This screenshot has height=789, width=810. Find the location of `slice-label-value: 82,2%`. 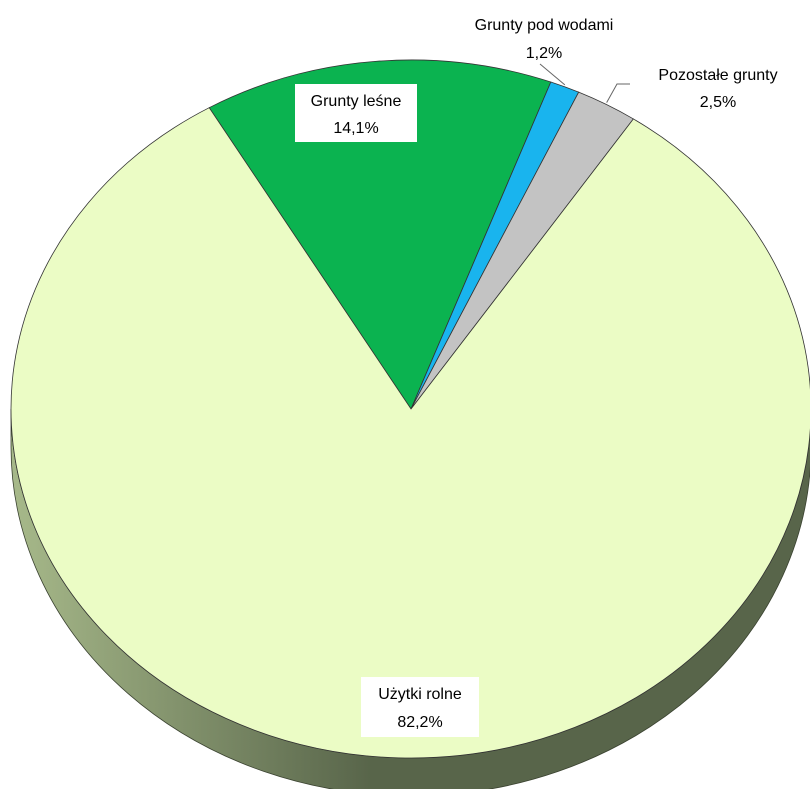

slice-label-value: 82,2% is located at coordinates (419, 722).